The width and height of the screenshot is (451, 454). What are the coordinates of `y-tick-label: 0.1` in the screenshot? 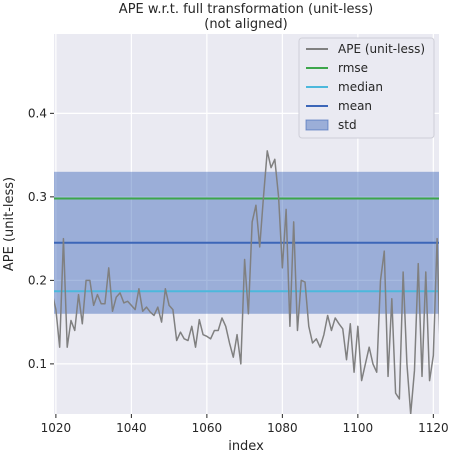 It's located at (37, 364).